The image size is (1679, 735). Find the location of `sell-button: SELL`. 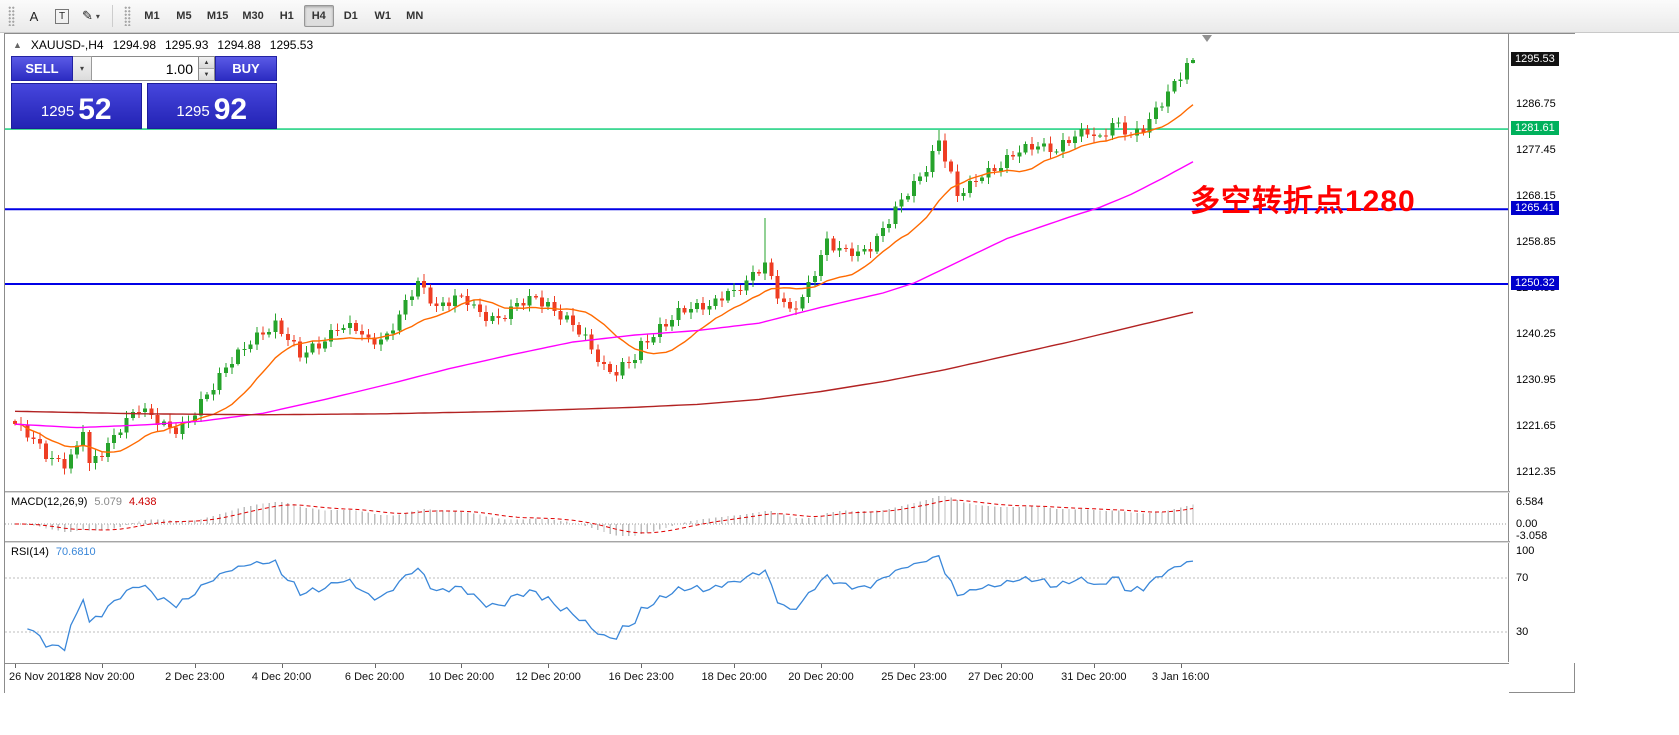

sell-button: SELL is located at coordinates (42, 68).